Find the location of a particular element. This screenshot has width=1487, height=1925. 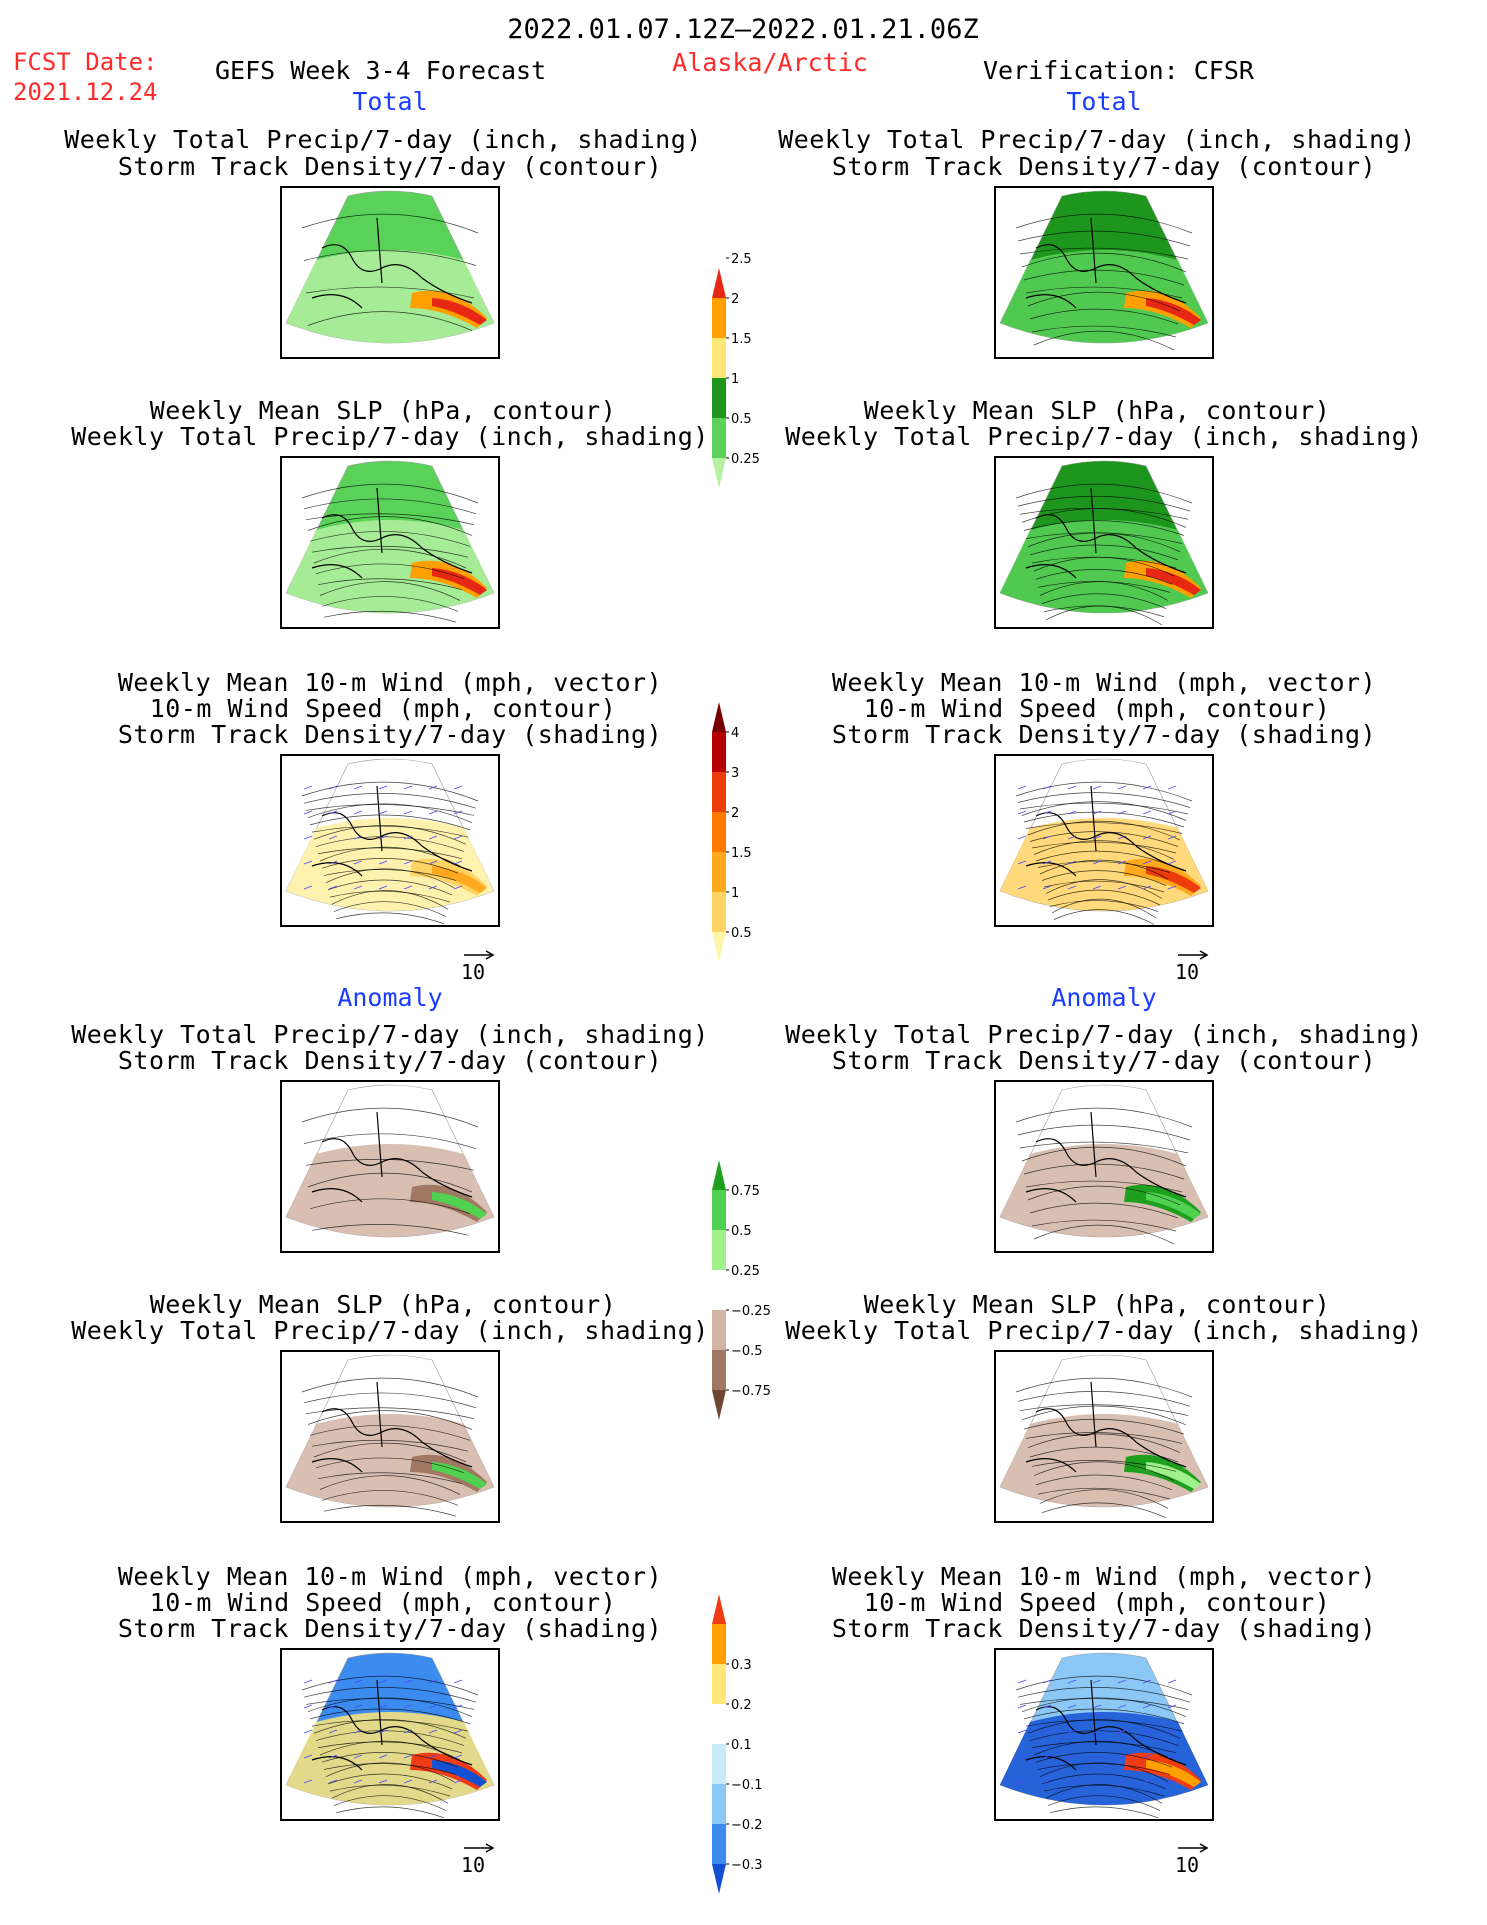

colorbar-tick-label: 0.1 is located at coordinates (741, 1745).